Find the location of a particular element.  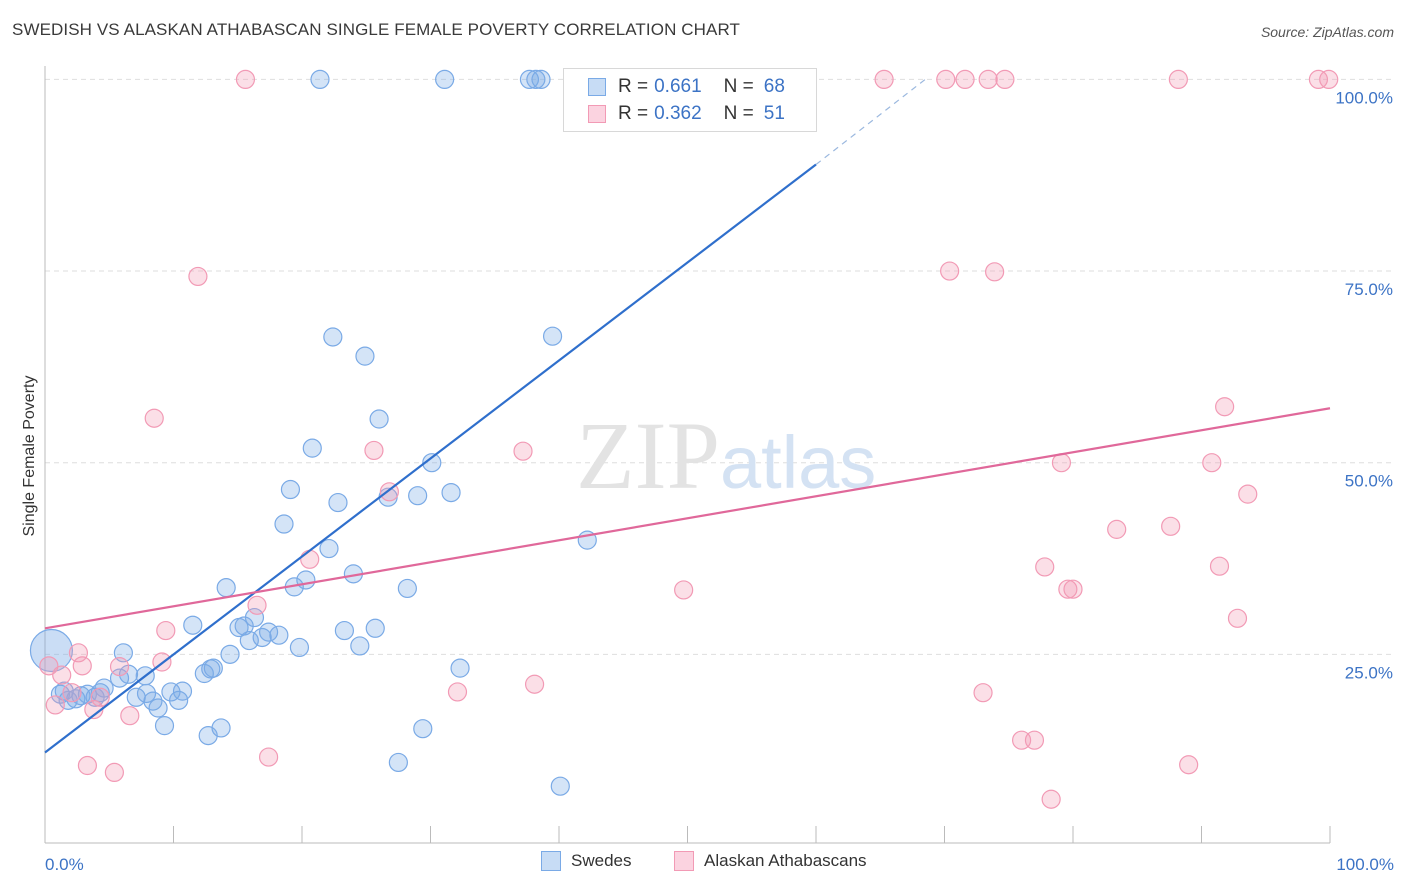

stats-row-athabascans: R = 0.362 N = 51 is located at coordinates (674, 114).